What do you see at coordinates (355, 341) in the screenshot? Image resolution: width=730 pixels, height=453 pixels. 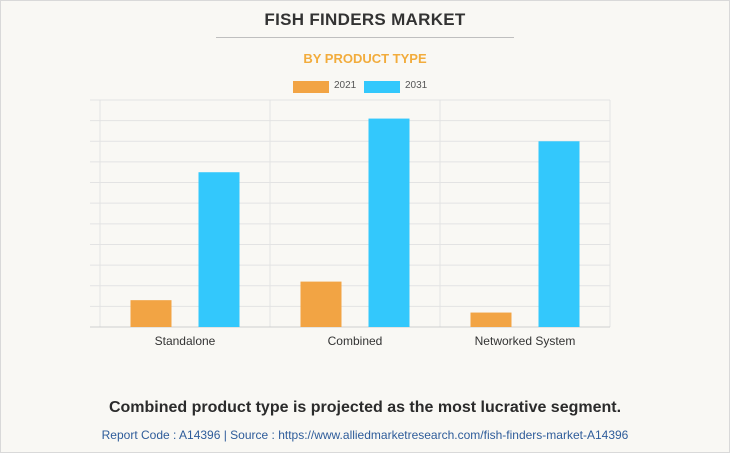 I see `x-tick-label: Combined` at bounding box center [355, 341].